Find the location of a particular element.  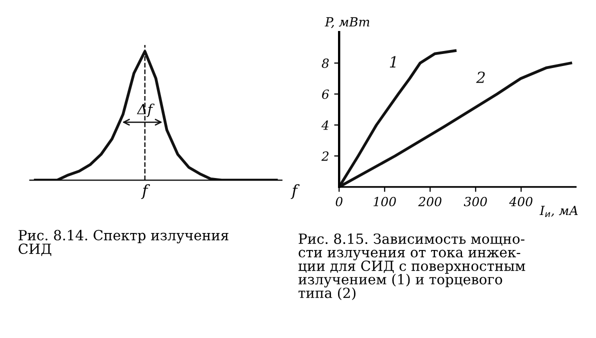

annotation: Δf is located at coordinates (145, 111).